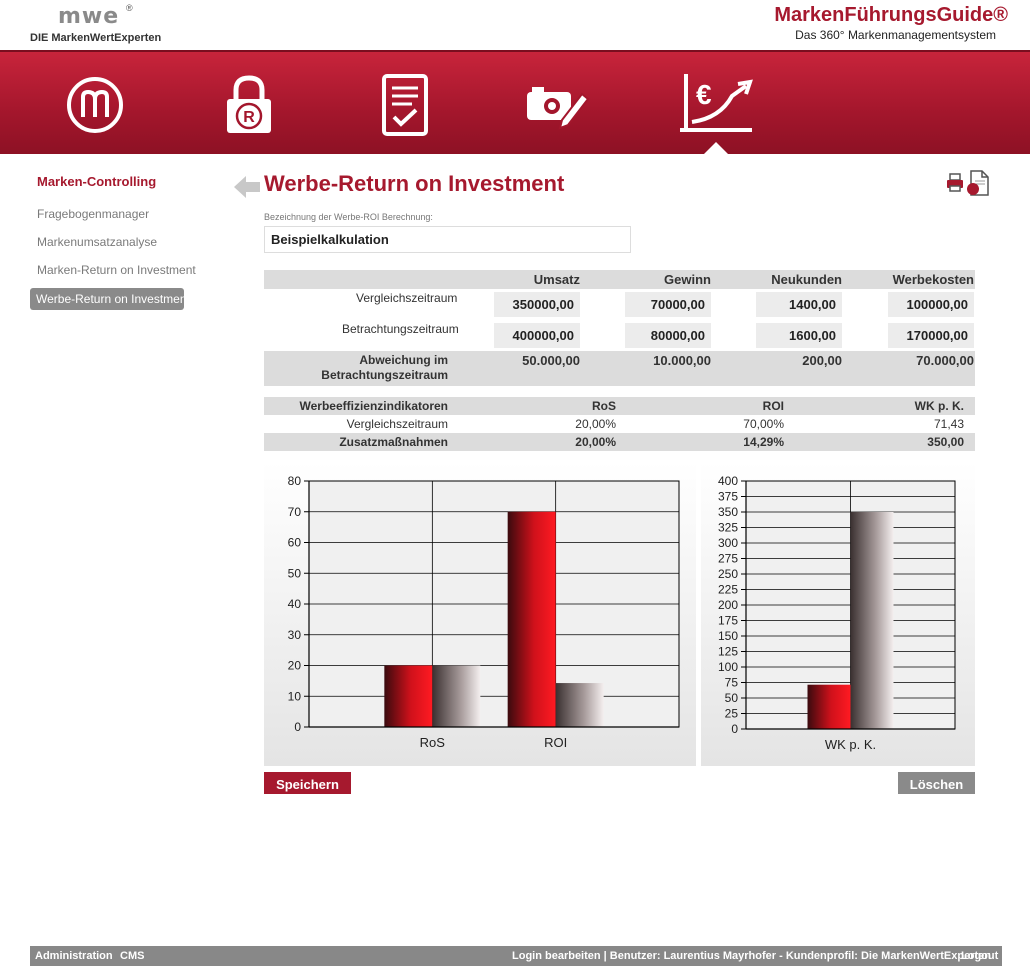  What do you see at coordinates (718, 105) in the screenshot?
I see `euro-growth-chart-icon: €` at bounding box center [718, 105].